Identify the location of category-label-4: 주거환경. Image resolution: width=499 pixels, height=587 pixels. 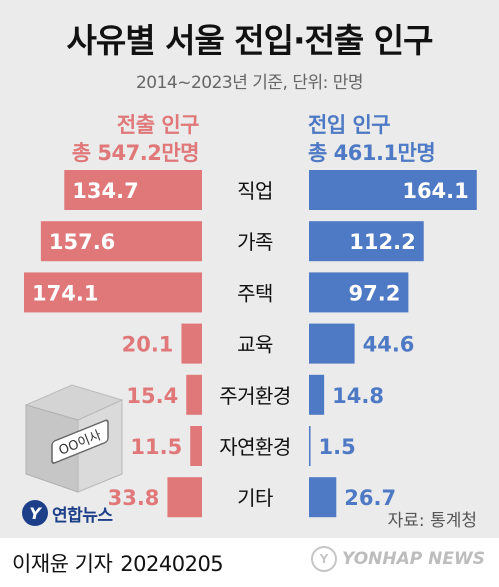
(255, 396).